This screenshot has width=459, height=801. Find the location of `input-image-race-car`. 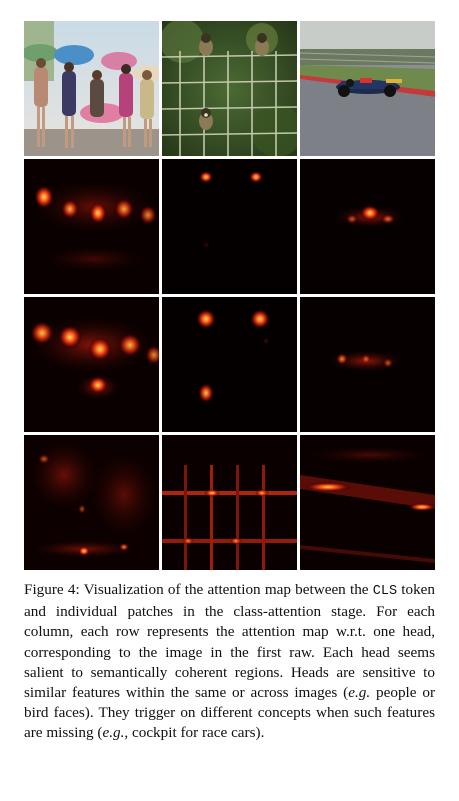

input-image-race-car is located at coordinates (367, 88).